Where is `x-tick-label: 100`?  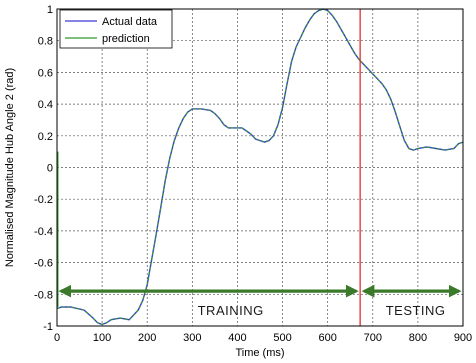
x-tick-label: 100 is located at coordinates (102, 338).